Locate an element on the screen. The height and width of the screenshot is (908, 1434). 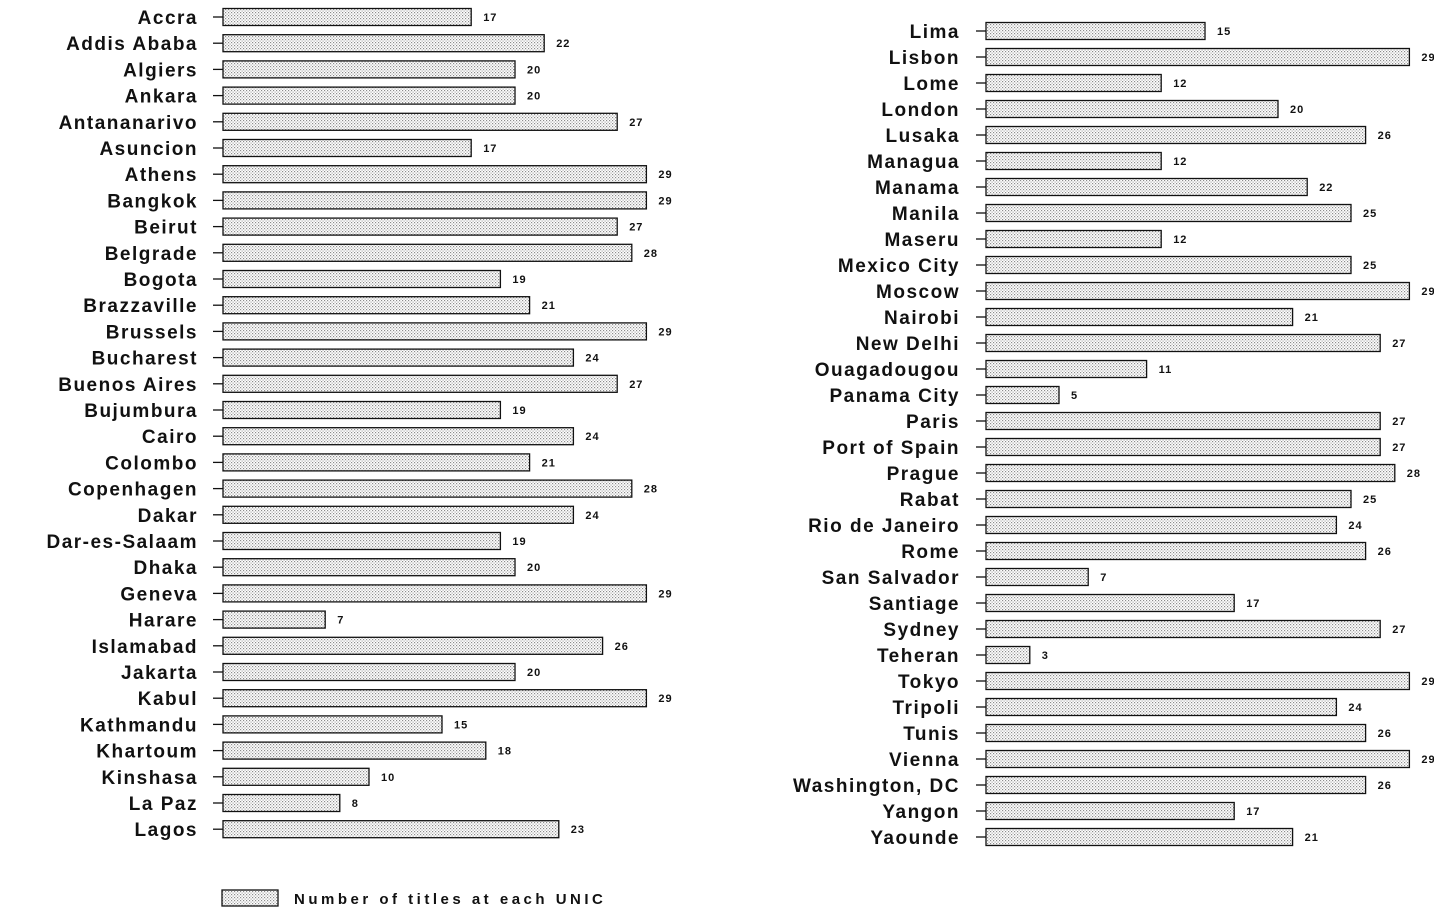
bar-row: Antananarivo 27 is located at coordinates (350, 123).